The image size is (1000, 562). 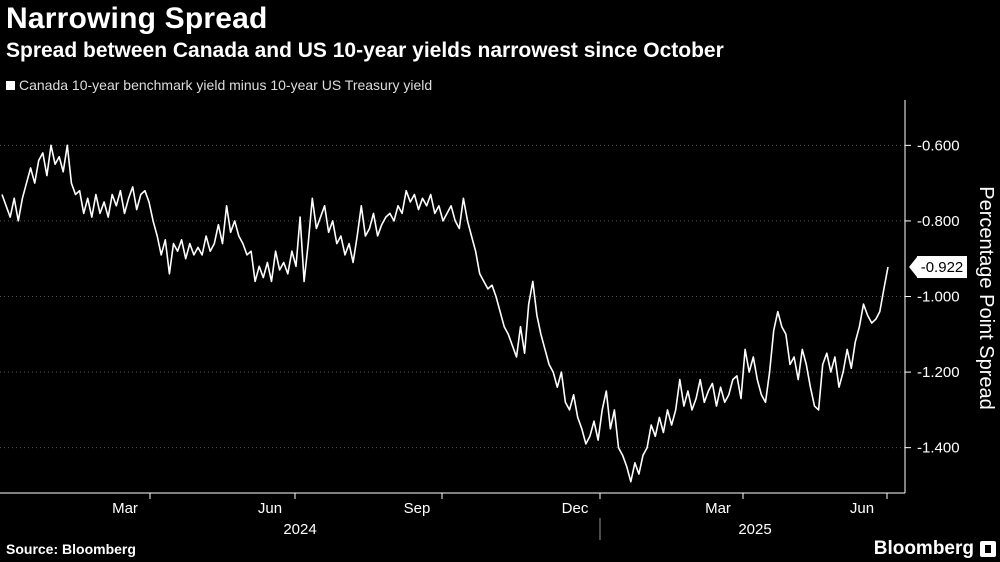 What do you see at coordinates (986, 298) in the screenshot?
I see `y-axis-title: Percentage Point Spread` at bounding box center [986, 298].